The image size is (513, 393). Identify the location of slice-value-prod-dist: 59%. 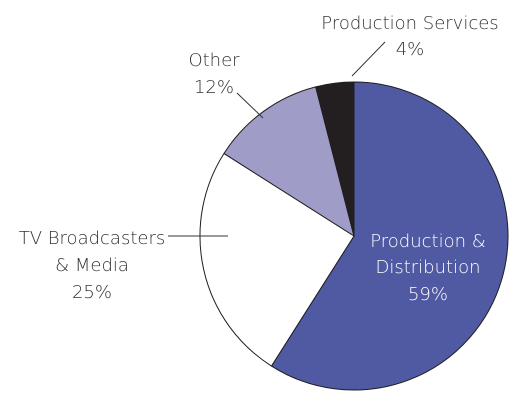
(428, 294).